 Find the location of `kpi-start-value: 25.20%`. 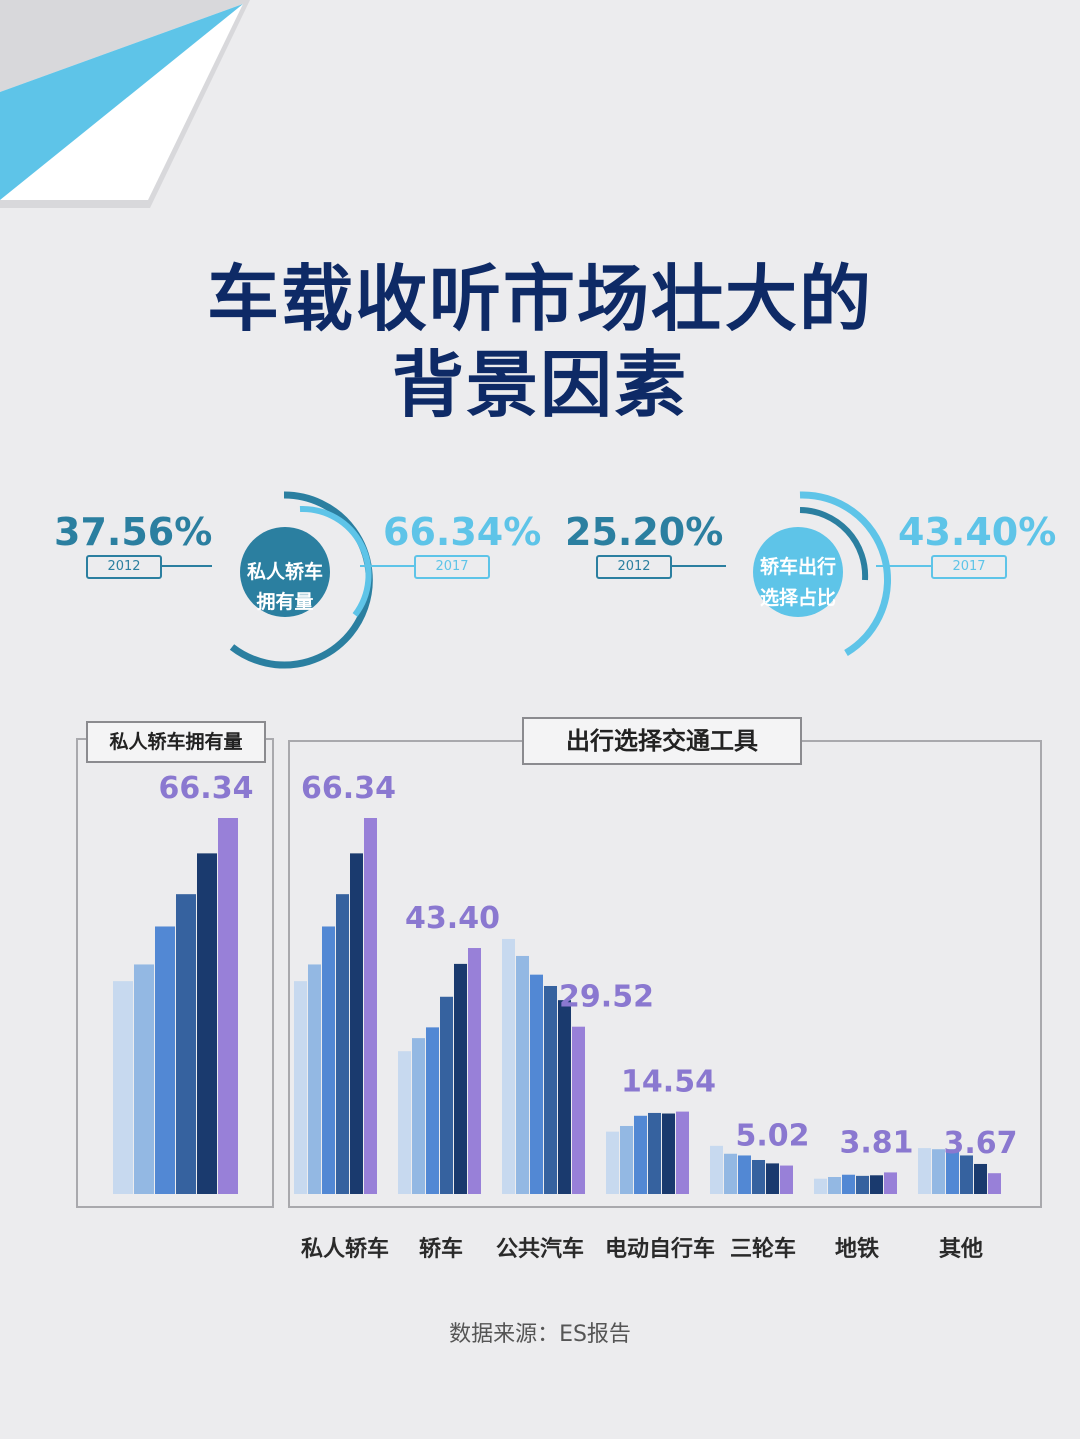

kpi-start-value: 25.20% is located at coordinates (644, 532).